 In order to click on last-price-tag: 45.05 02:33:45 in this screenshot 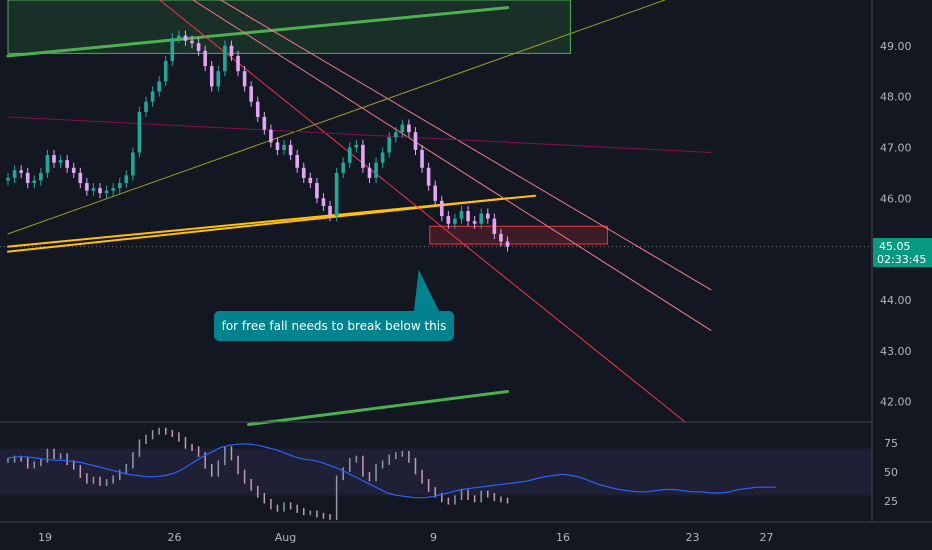, I will do `click(902, 252)`.